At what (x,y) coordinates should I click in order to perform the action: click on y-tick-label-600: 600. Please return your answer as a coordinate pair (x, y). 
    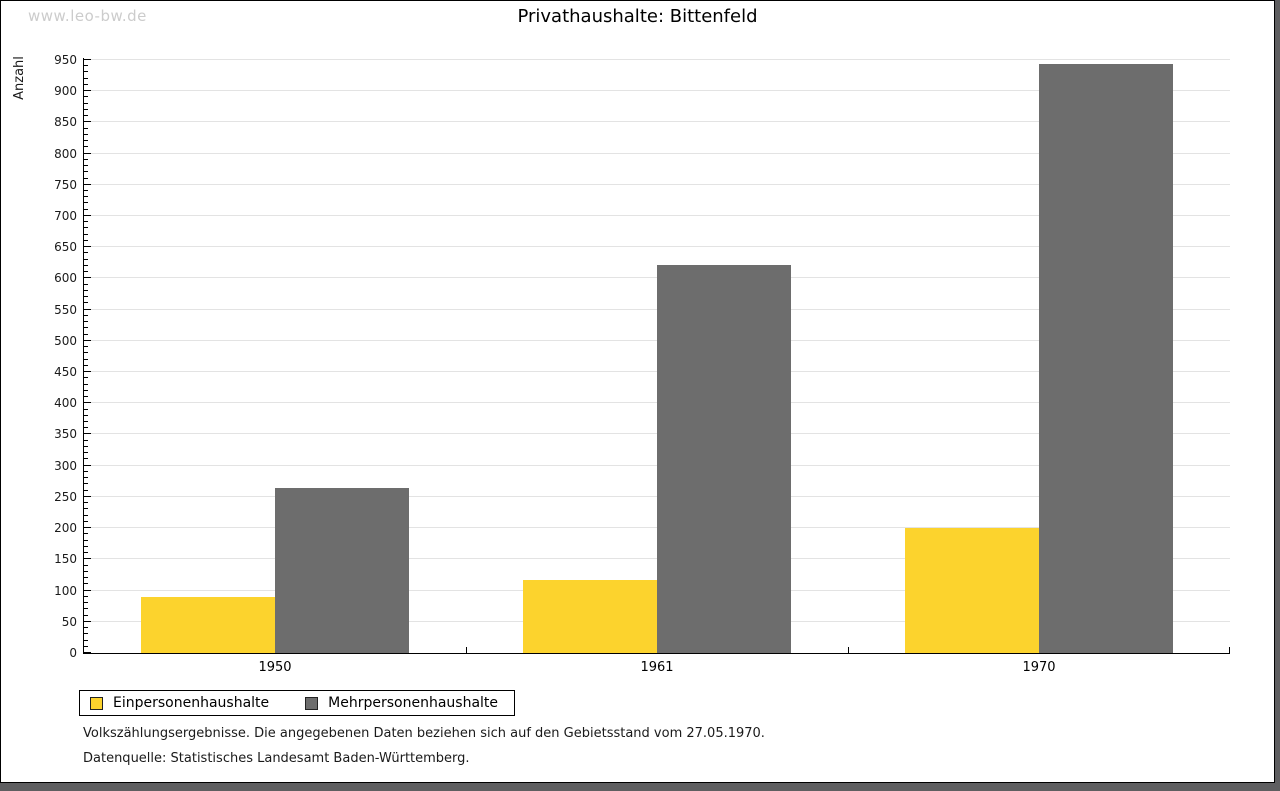
    Looking at the image, I should click on (65, 278).